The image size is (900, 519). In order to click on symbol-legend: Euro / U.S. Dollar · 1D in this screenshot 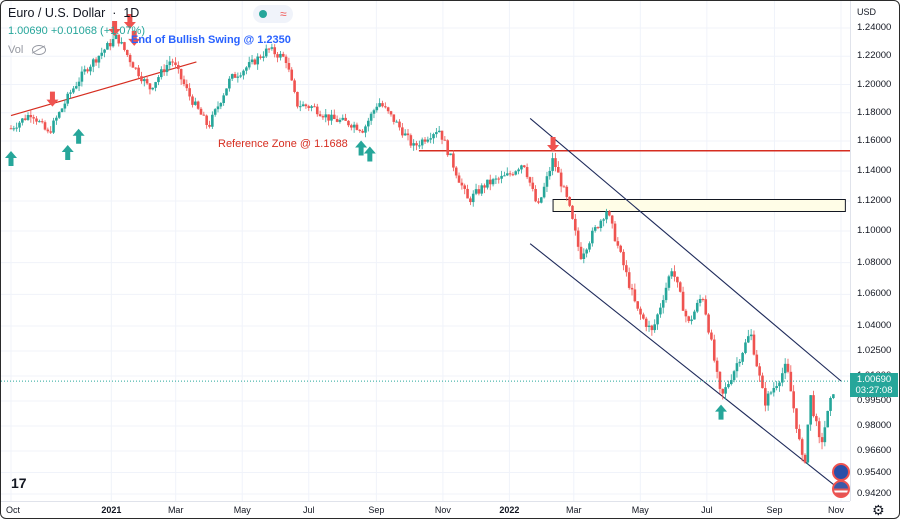, I will do `click(73, 13)`.